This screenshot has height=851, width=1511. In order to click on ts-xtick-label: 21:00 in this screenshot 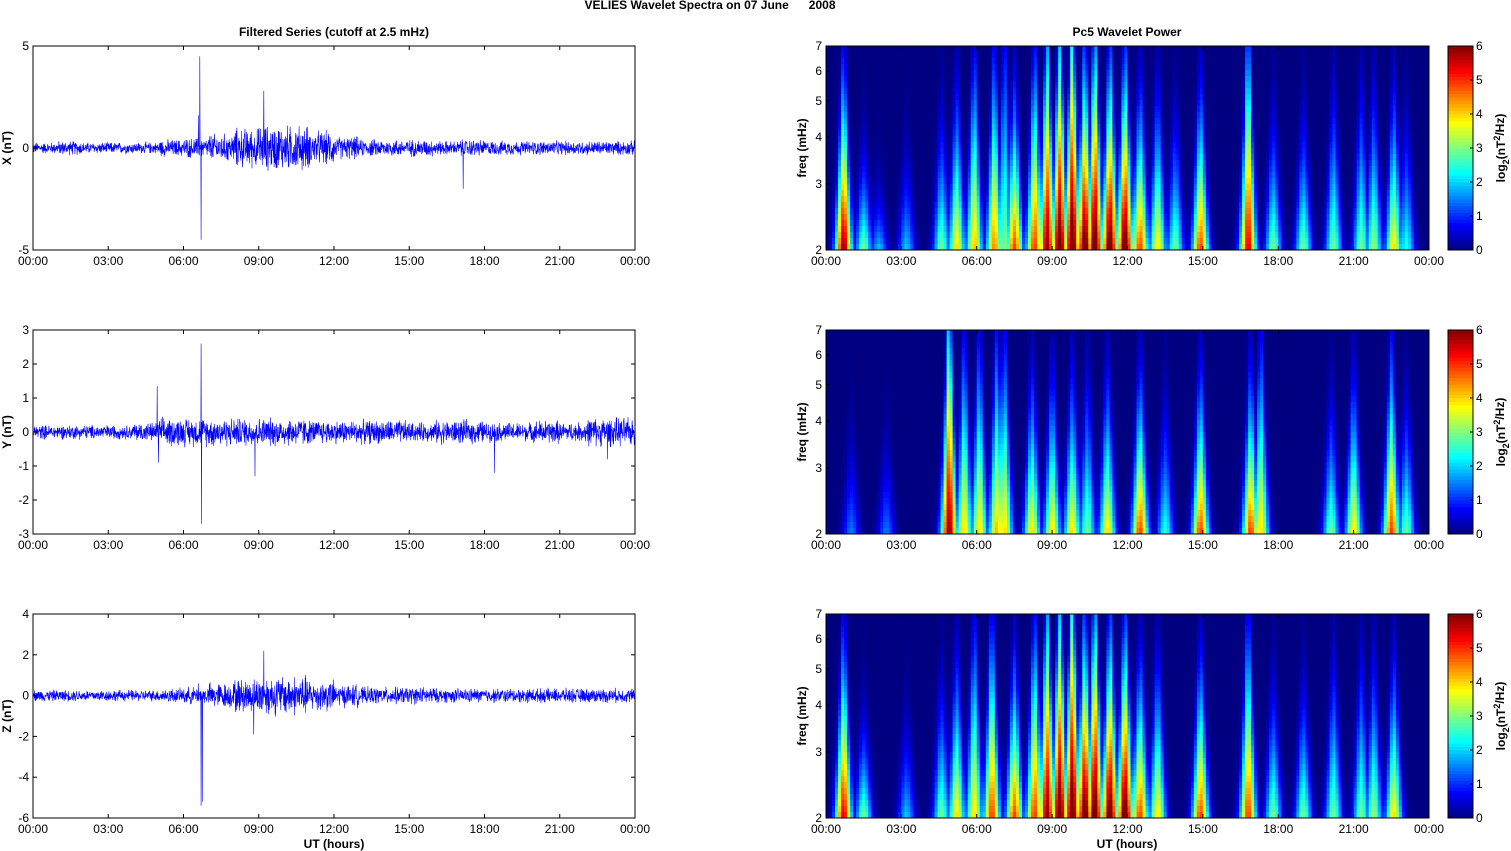, I will do `click(560, 261)`.